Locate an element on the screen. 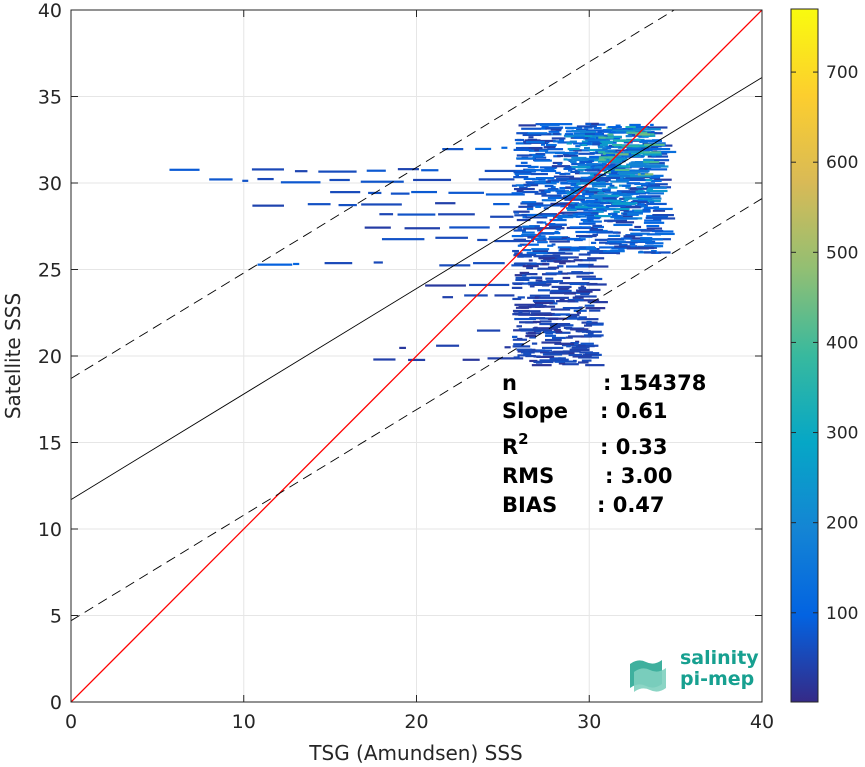 This screenshot has width=865, height=767. x-tick-label: 10 is located at coordinates (244, 722).